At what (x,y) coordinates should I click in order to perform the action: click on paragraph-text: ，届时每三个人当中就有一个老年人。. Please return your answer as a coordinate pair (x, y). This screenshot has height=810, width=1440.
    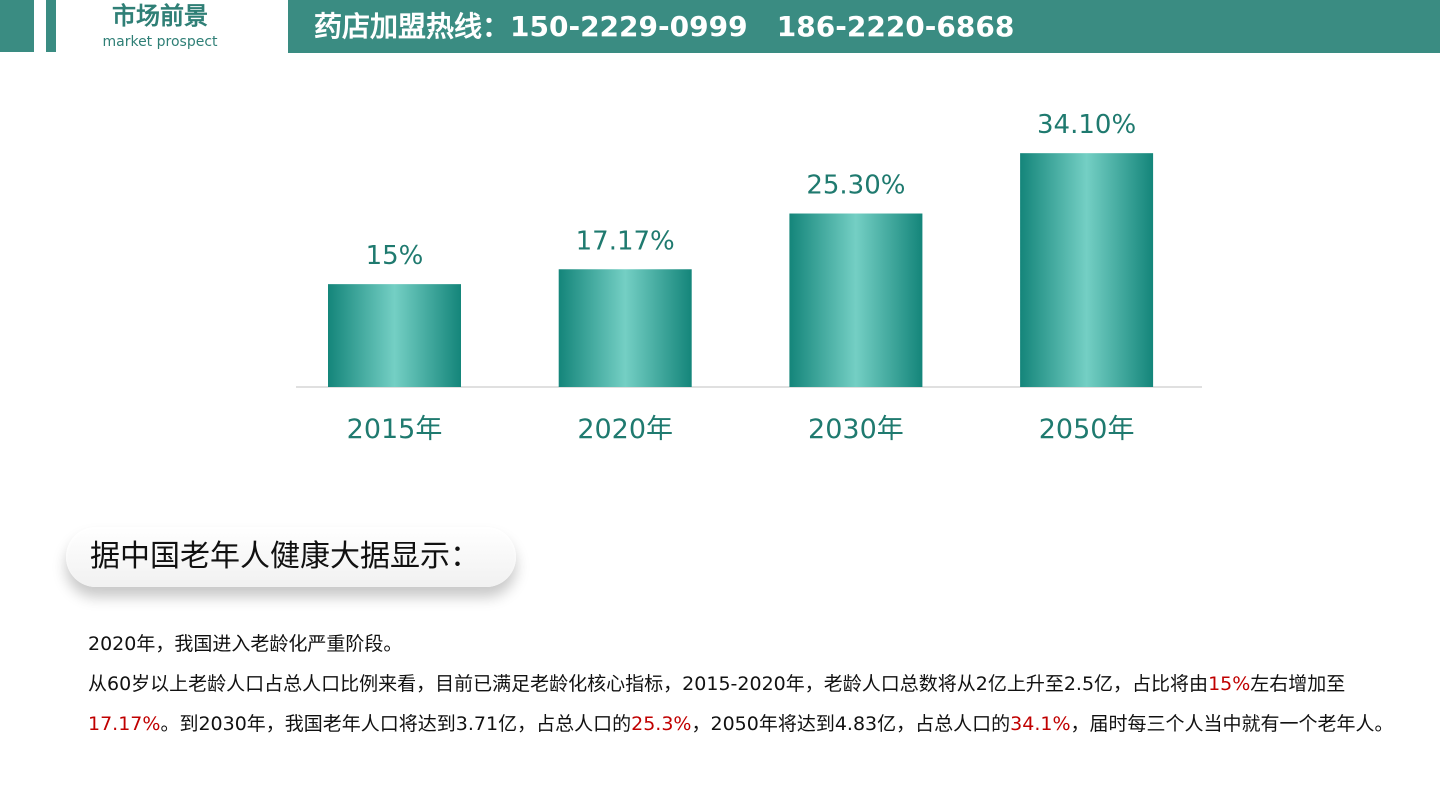
    Looking at the image, I should click on (1232, 724).